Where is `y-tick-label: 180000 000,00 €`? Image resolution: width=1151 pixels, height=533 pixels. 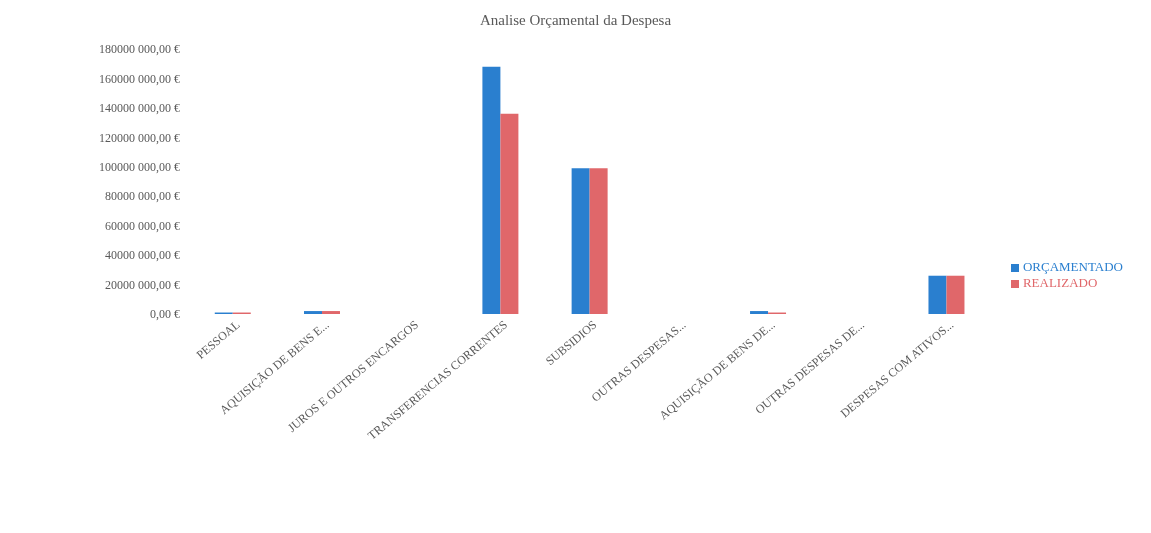 y-tick-label: 180000 000,00 € is located at coordinates (139, 49).